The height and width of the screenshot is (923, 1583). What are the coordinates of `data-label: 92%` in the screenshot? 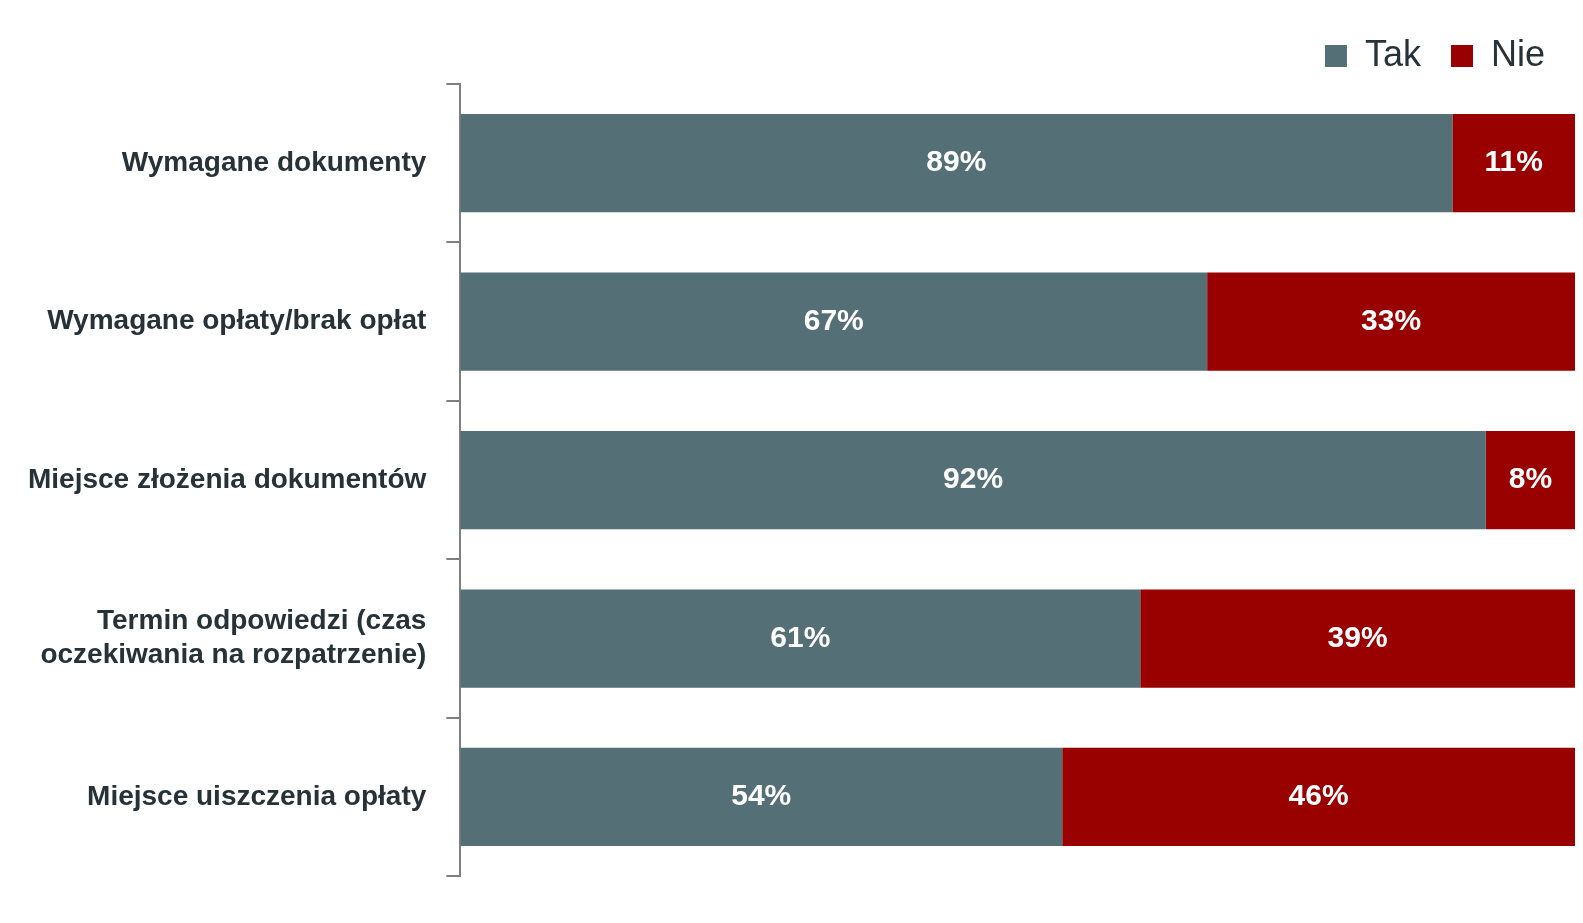 It's located at (973, 478).